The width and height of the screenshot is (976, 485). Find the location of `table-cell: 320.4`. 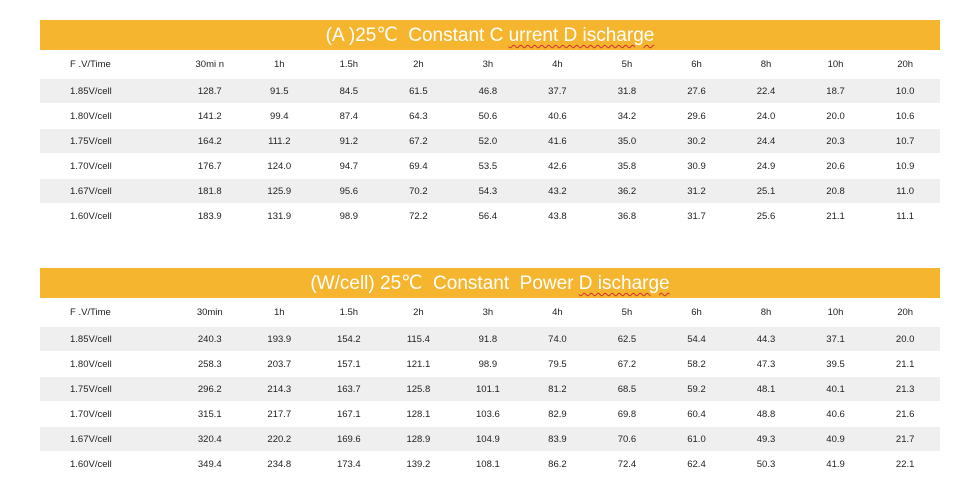

table-cell: 320.4 is located at coordinates (210, 439).